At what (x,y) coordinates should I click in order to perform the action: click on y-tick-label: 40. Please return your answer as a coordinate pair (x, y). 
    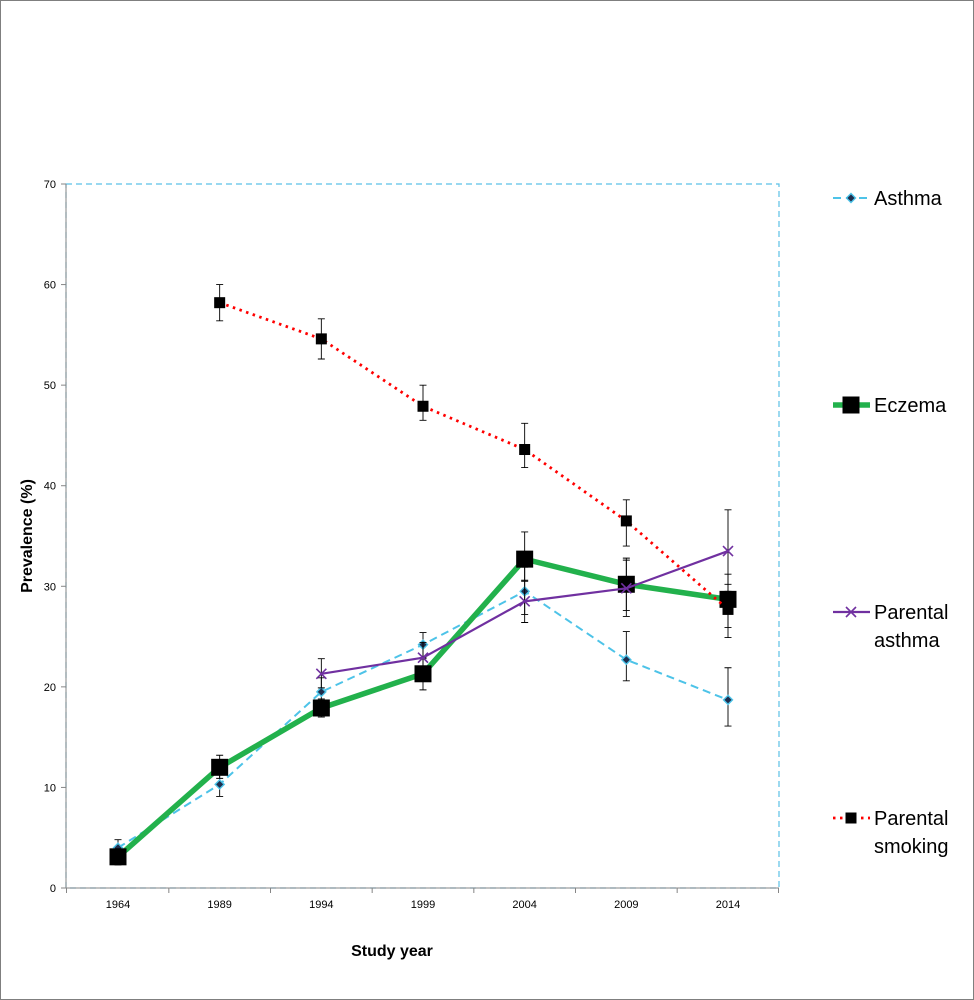
    Looking at the image, I should click on (50, 487).